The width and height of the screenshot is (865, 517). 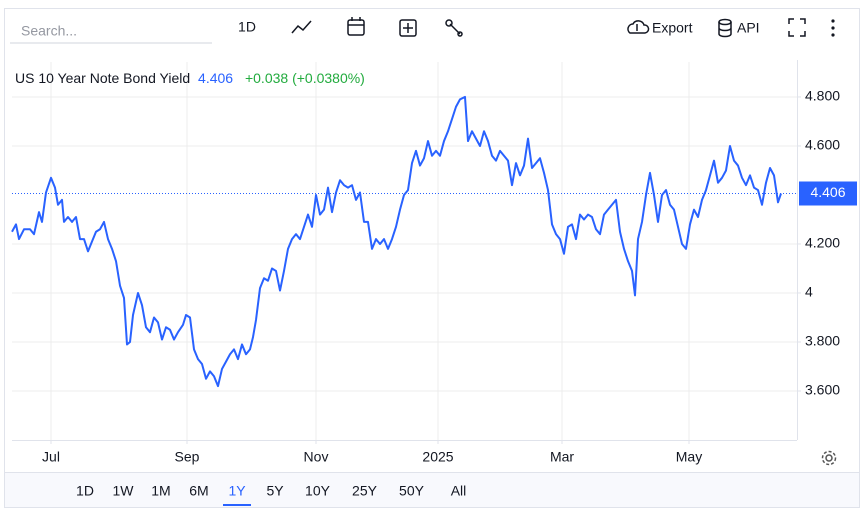 I want to click on range-button: 1W, so click(x=124, y=491).